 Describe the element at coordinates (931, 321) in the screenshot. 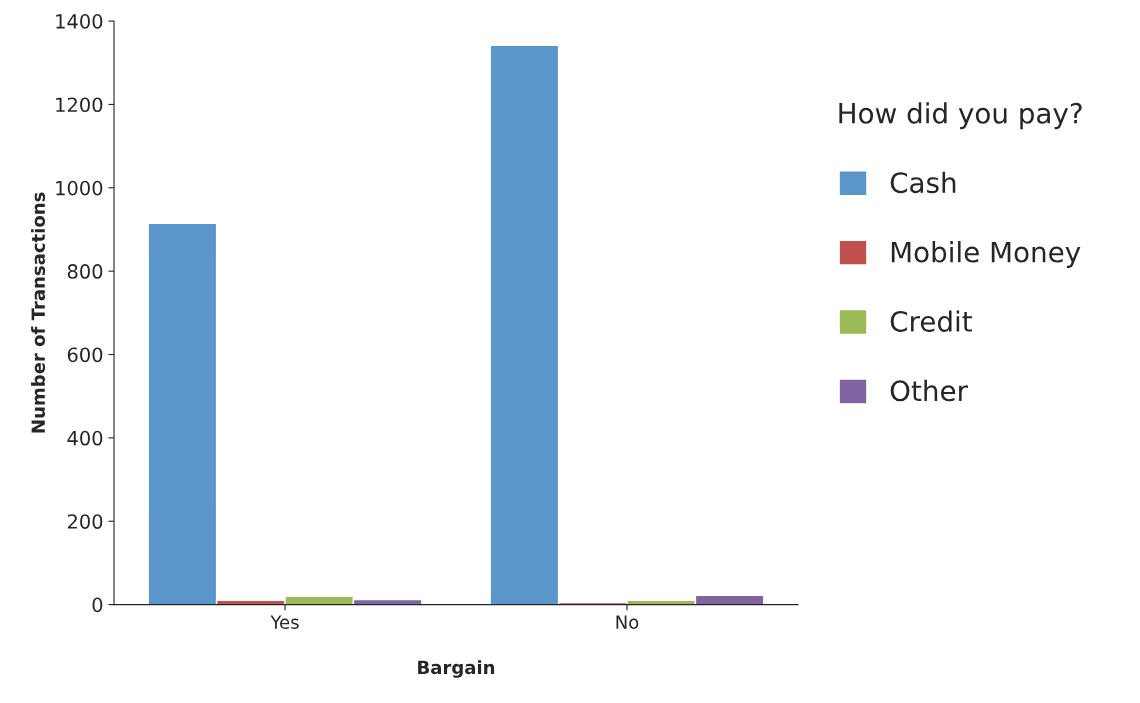

I see `legend-label: Credit` at that location.